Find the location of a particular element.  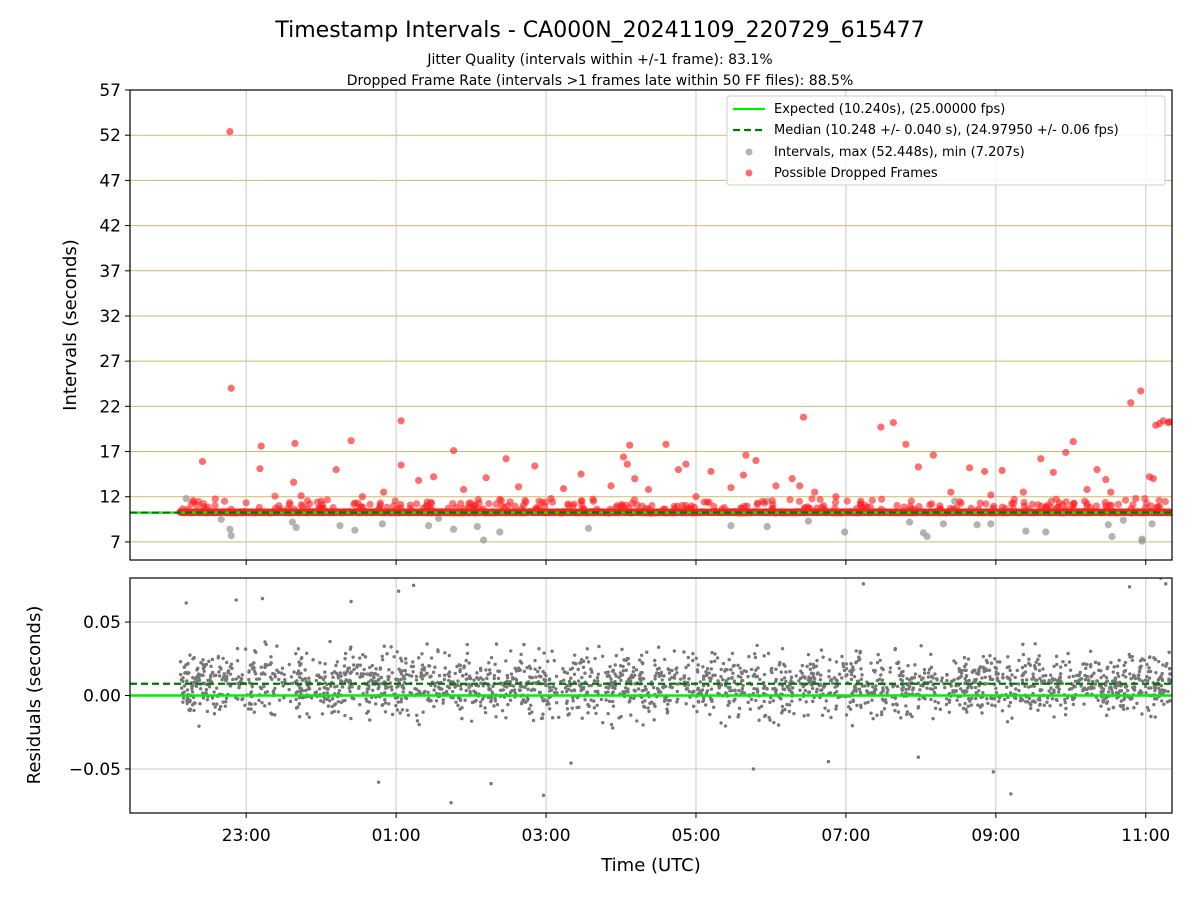

intervals-ytick-label: 22 is located at coordinates (110, 407).